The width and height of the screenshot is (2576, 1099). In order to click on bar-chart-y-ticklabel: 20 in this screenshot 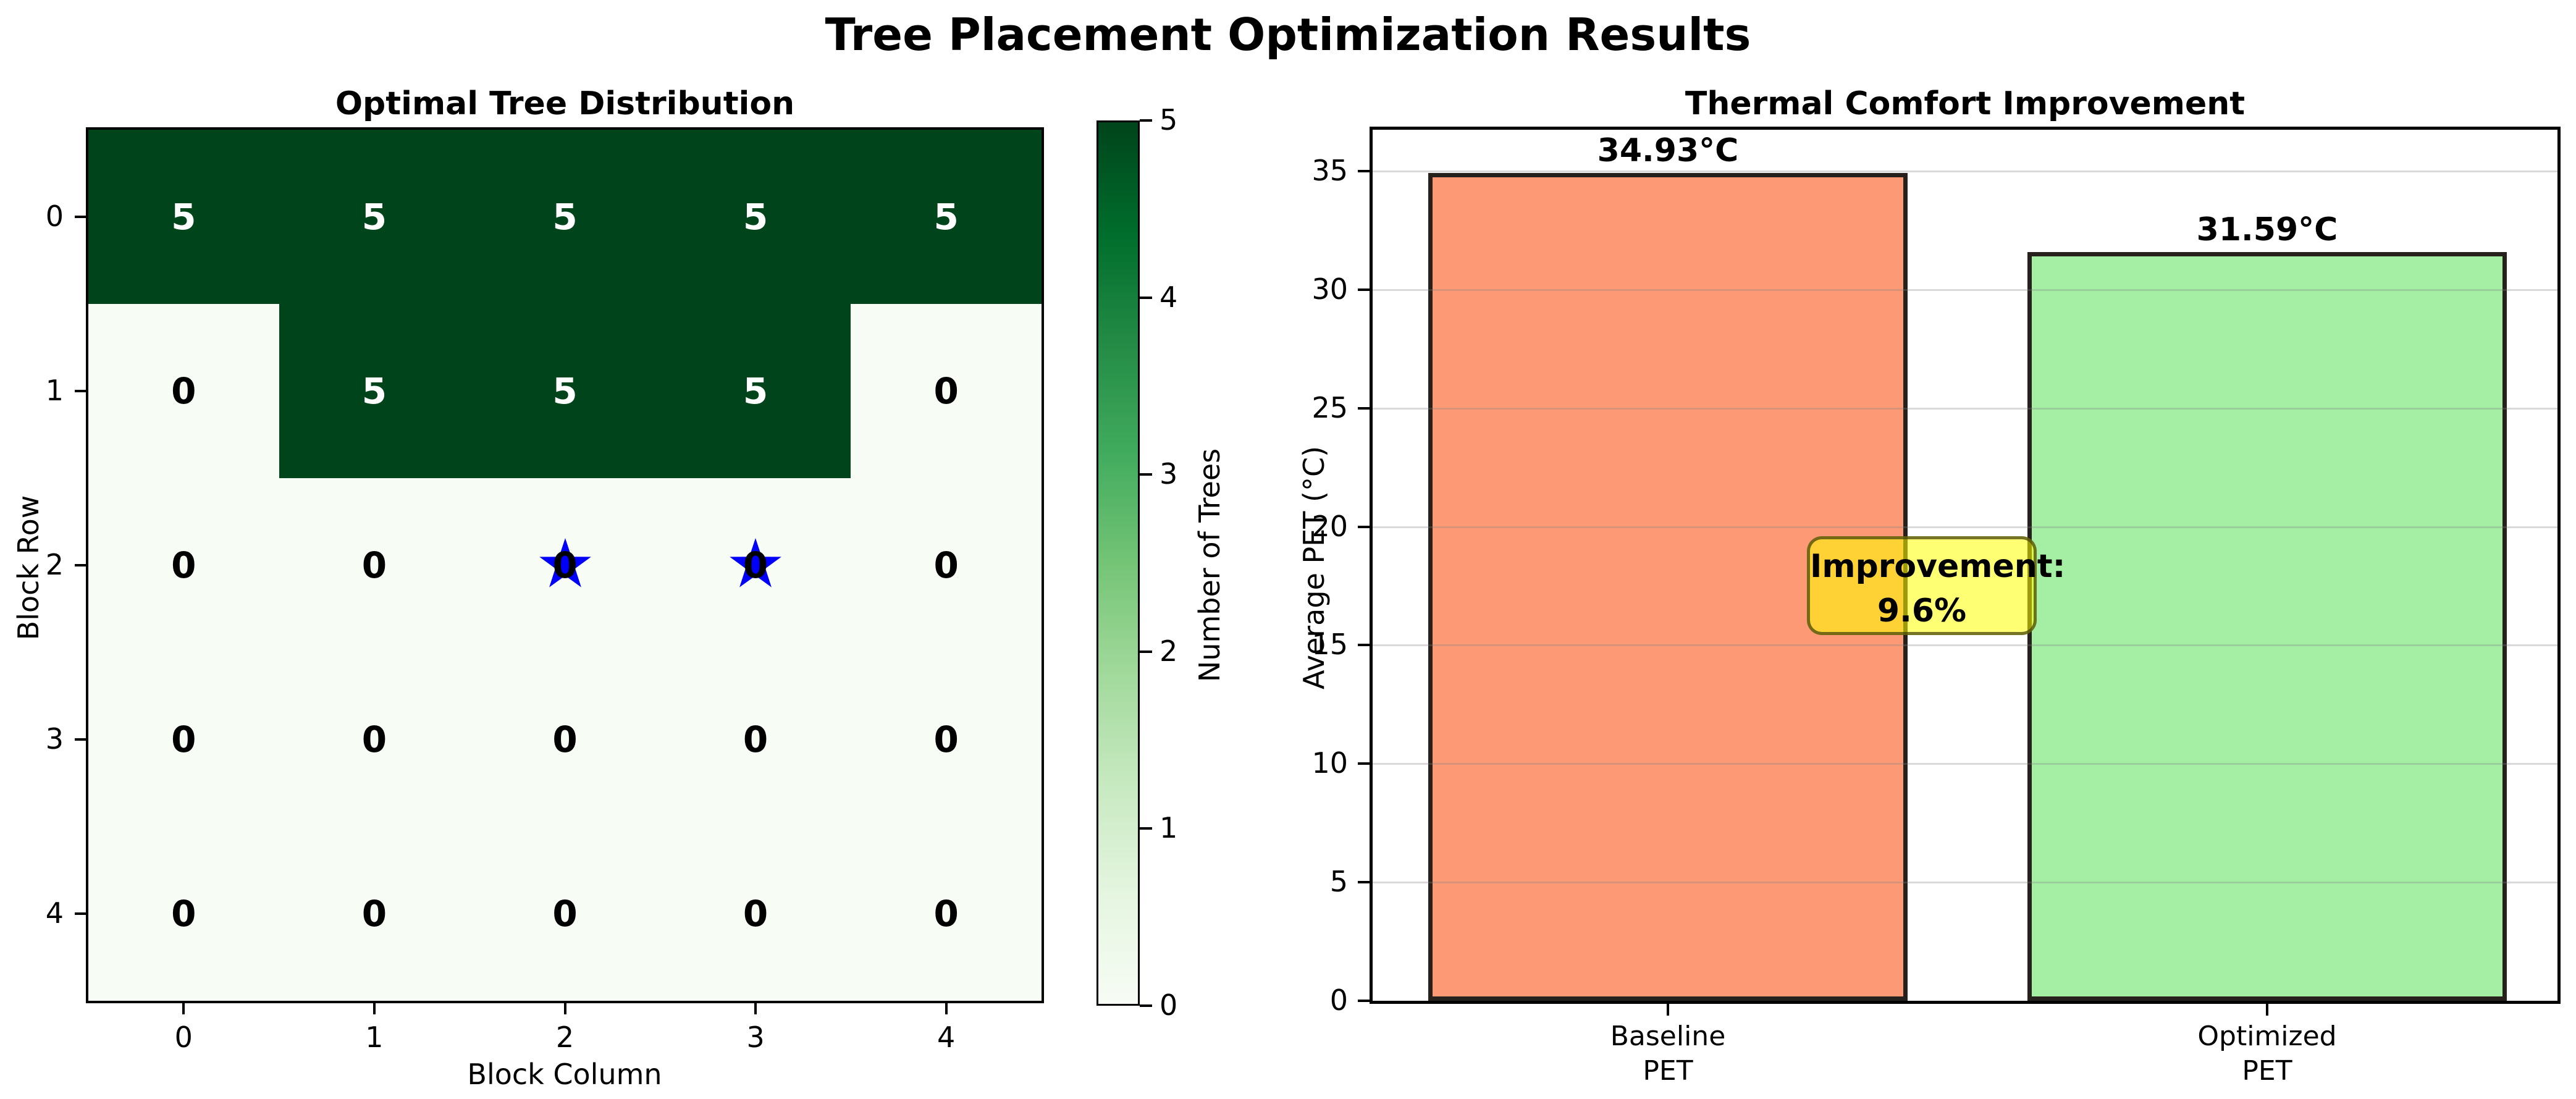, I will do `click(1329, 526)`.